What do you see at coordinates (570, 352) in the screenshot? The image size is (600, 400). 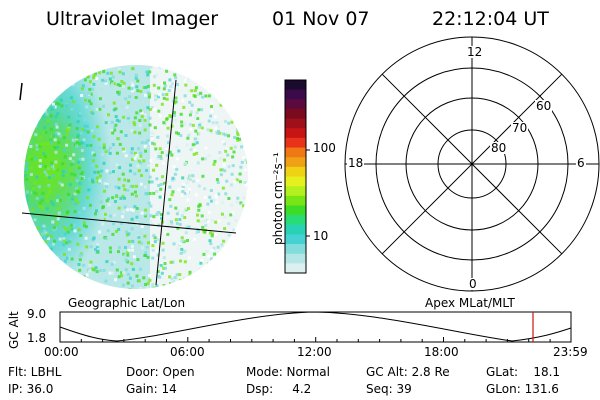 I see `timeline-xtick-2359: 23:59` at bounding box center [570, 352].